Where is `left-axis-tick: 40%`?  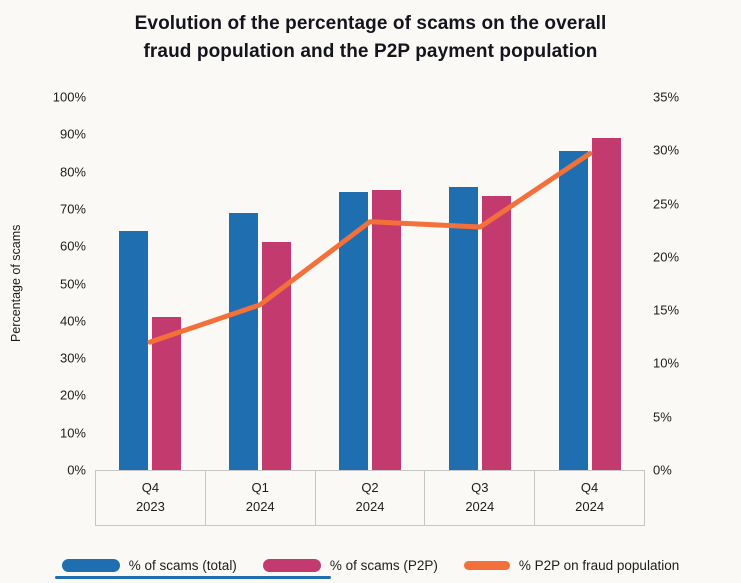
left-axis-tick: 40% is located at coordinates (72, 321).